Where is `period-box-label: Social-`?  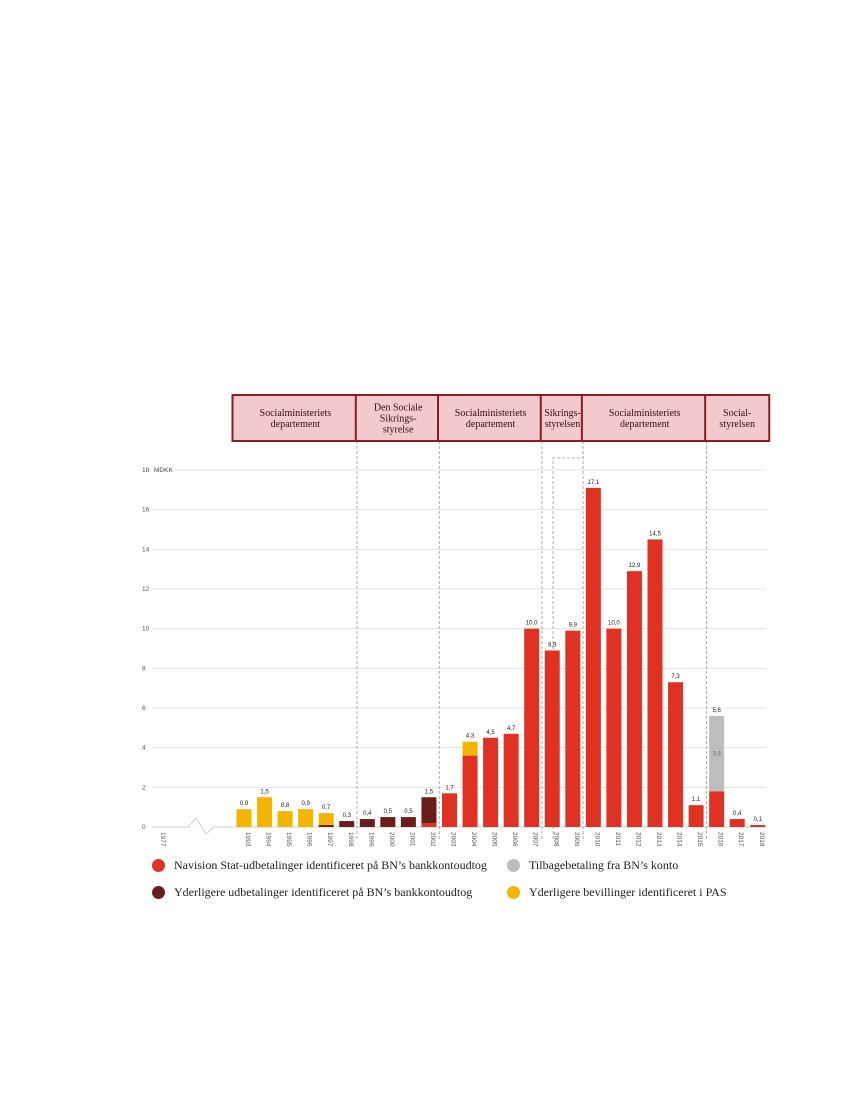 period-box-label: Social- is located at coordinates (737, 413).